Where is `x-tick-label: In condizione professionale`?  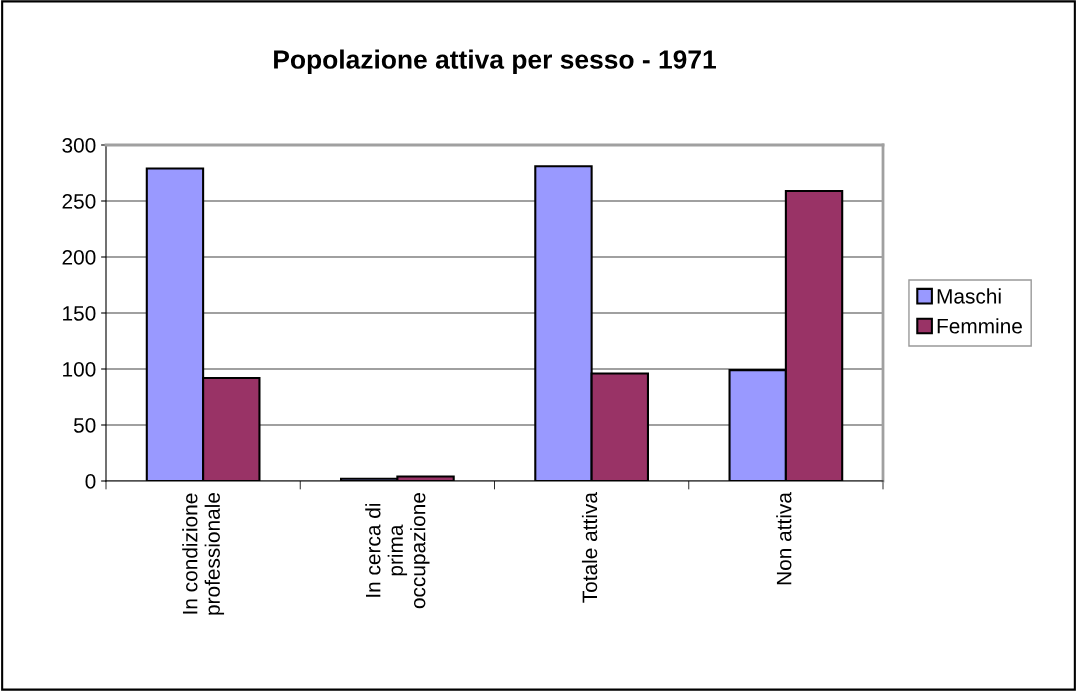
x-tick-label: In condizione professionale is located at coordinates (203, 554).